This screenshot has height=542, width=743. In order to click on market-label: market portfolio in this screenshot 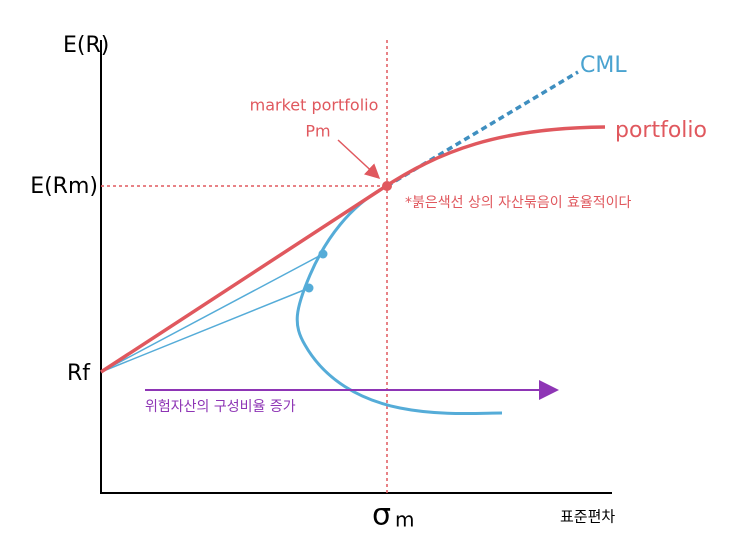, I will do `click(314, 105)`.